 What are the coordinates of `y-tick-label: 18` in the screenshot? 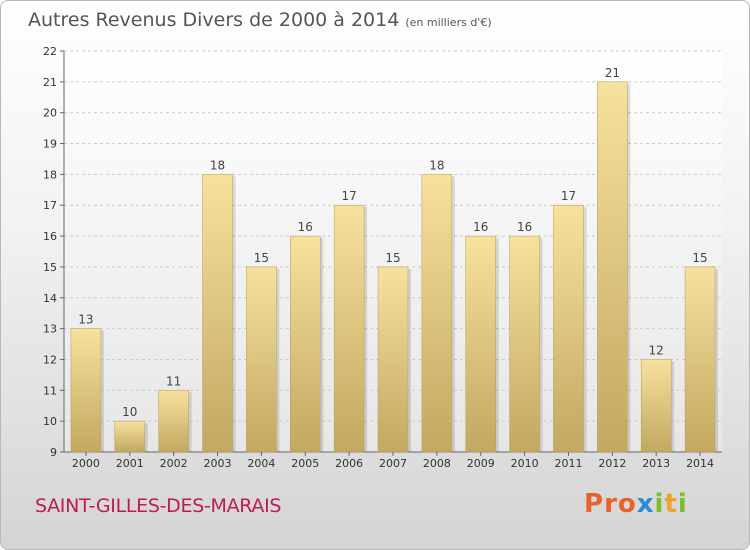 It's located at (50, 174).